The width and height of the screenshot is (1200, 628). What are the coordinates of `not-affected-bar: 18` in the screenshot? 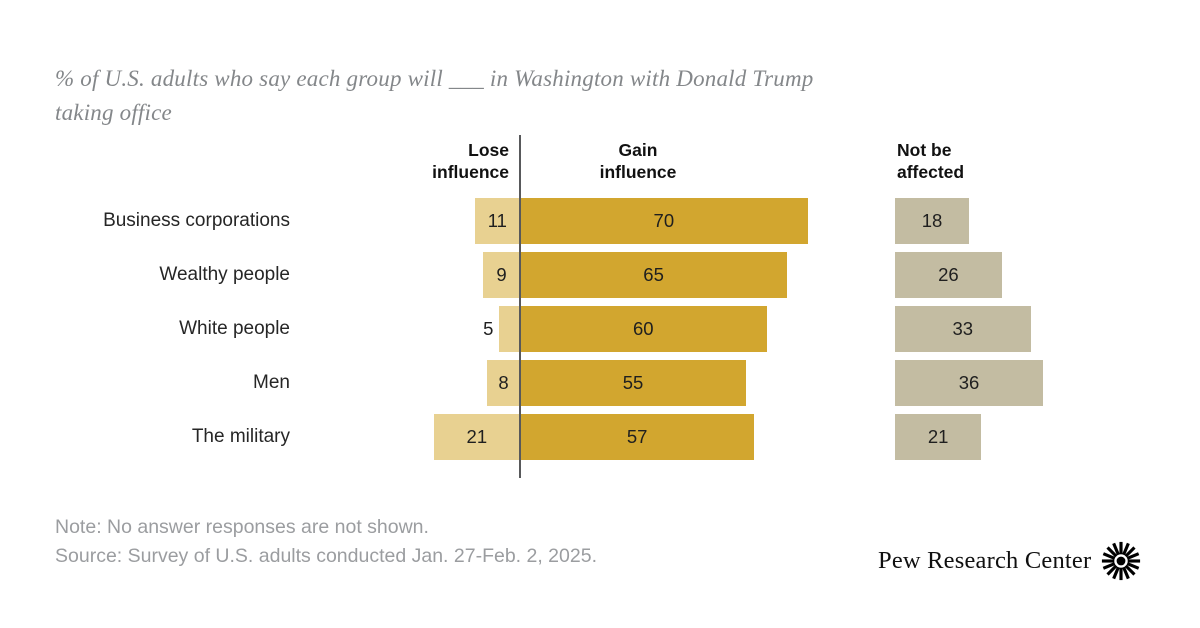 It's located at (932, 221).